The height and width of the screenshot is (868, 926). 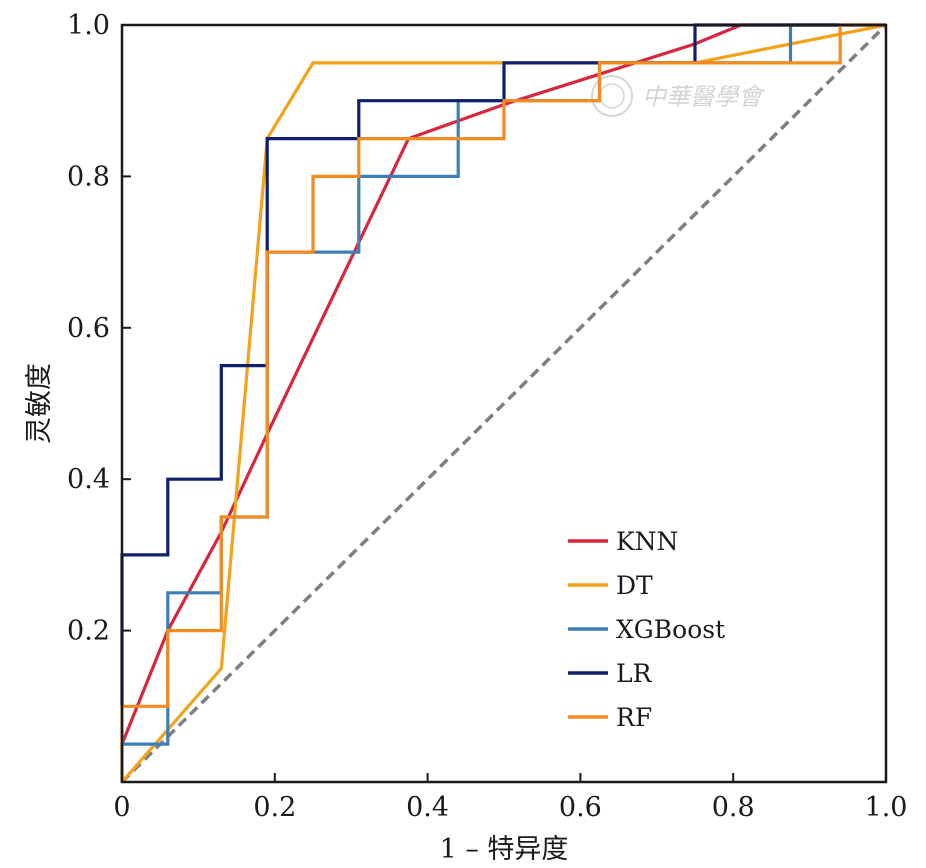 I want to click on legend-label-knn: KNN, so click(x=647, y=541).